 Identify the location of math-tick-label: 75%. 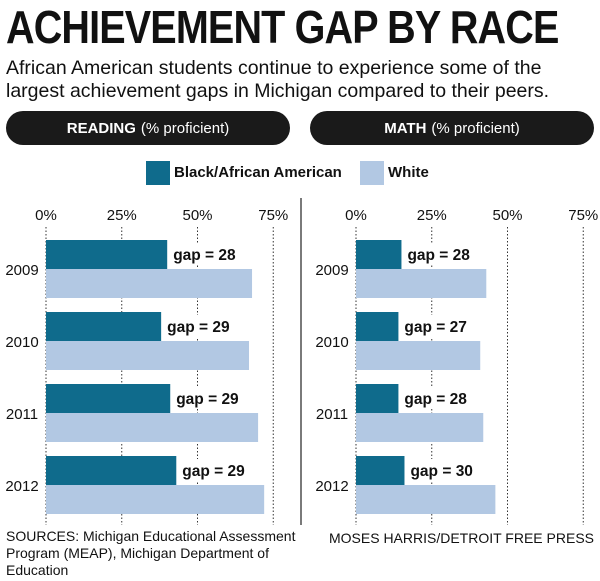
(583, 215).